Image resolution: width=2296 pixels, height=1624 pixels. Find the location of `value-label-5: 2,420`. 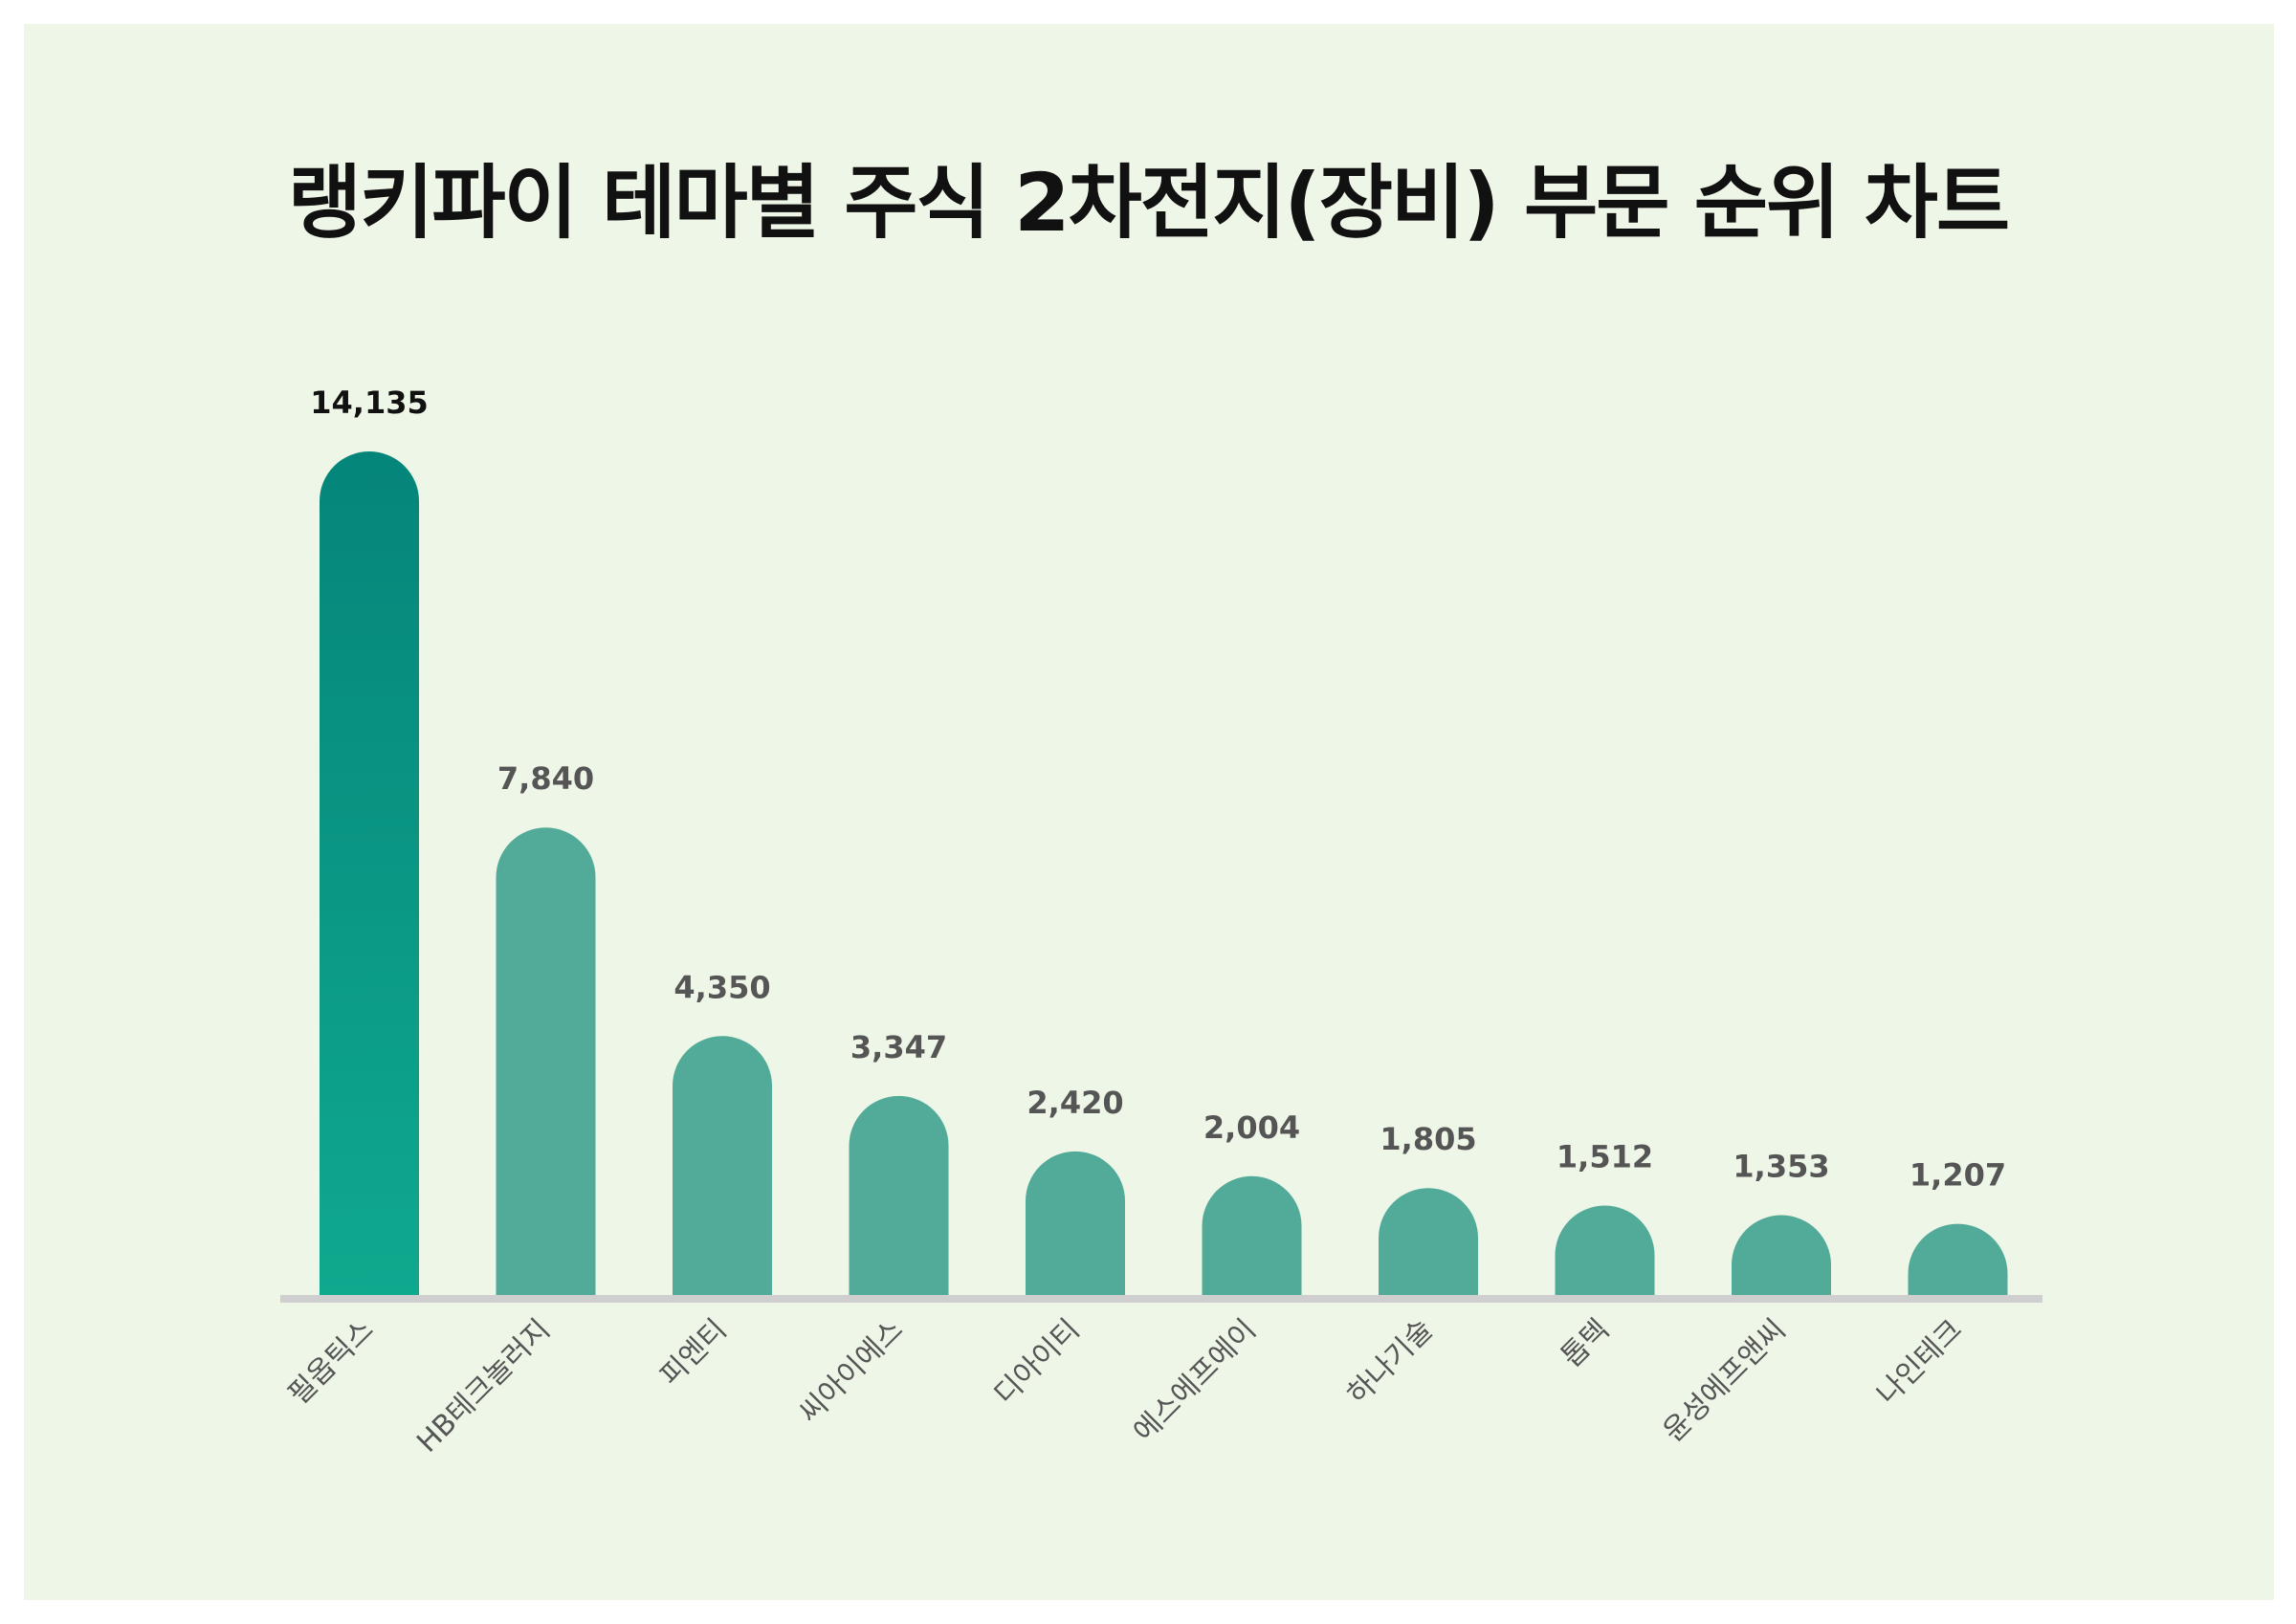

value-label-5: 2,420 is located at coordinates (1075, 1103).